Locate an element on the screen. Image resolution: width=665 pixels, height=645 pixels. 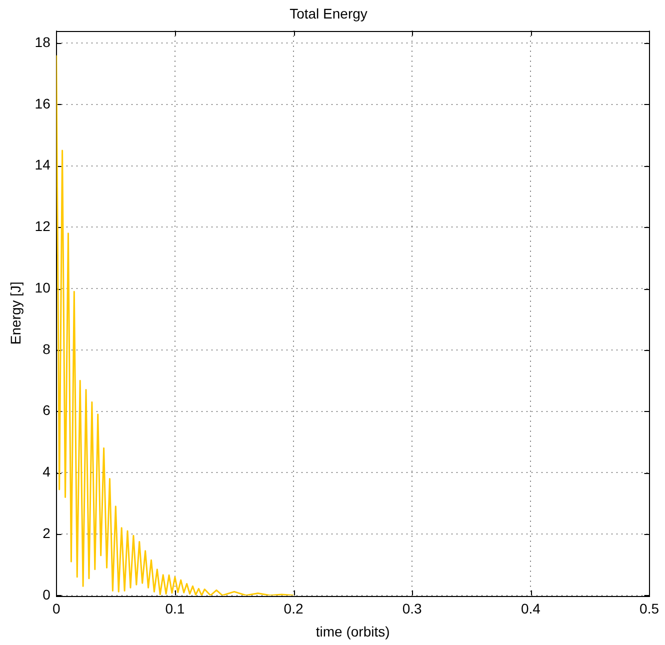
y-tick-label: 14 is located at coordinates (42, 164).